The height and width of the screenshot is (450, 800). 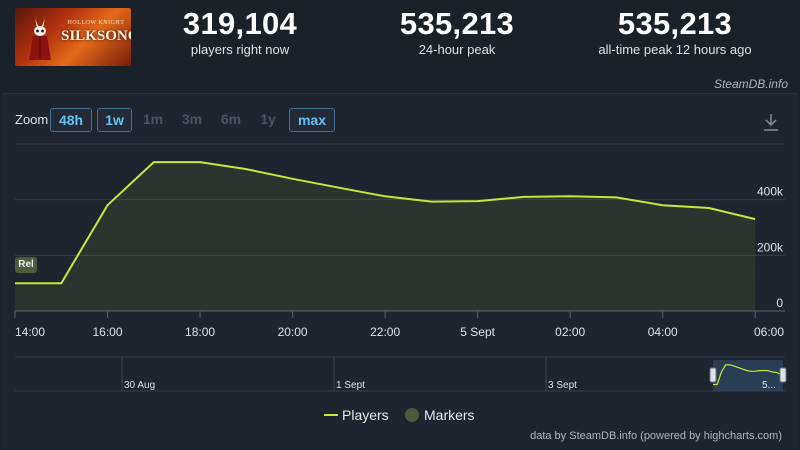 I want to click on x-tick-label: 16:00, so click(x=108, y=332).